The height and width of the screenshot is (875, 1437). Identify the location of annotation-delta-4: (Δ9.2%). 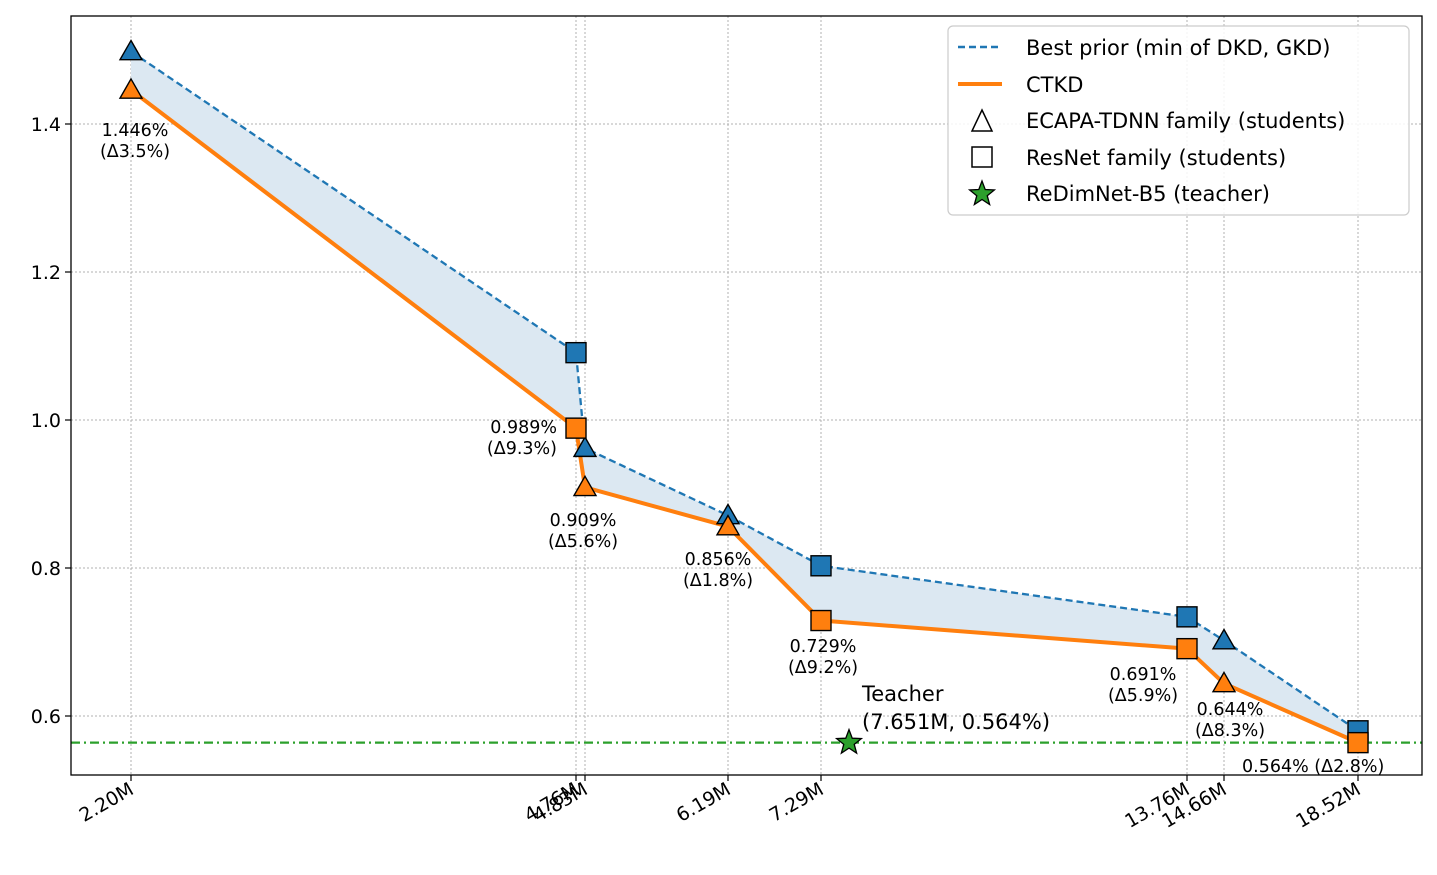
(823, 668).